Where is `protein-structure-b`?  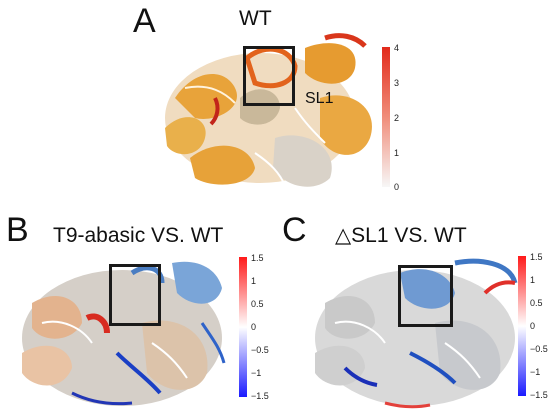 protein-structure-b is located at coordinates (124, 333).